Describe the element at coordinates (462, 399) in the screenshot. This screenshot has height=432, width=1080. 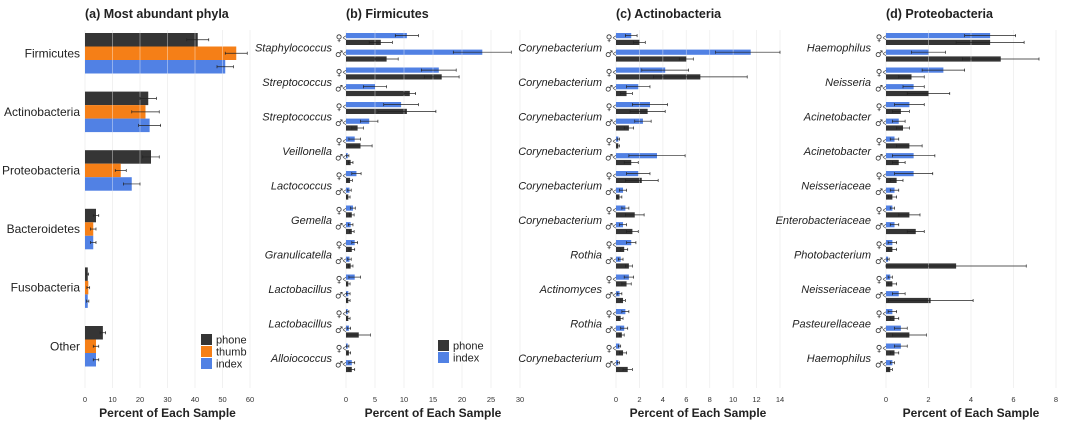
I see `x-tick-label: 20` at that location.